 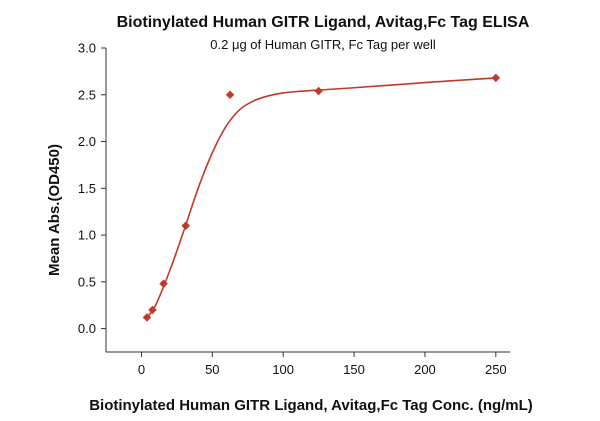 I want to click on x-tick-label: 50, so click(x=212, y=369).